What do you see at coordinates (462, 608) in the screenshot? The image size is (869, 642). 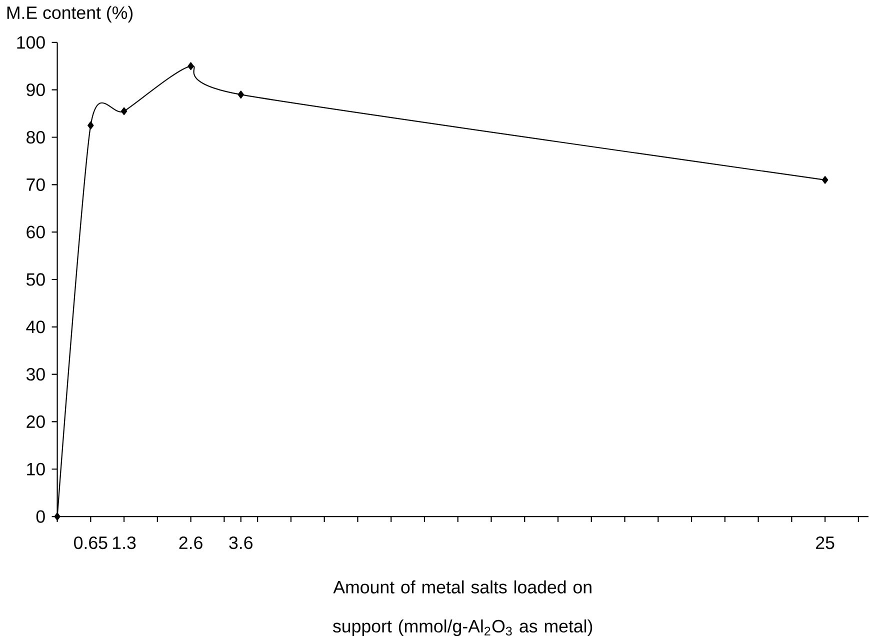 I see `text: Amount of metal salts loaded on support (mmol/g-Al$_{2}$O$_{3}$ as metal)` at bounding box center [462, 608].